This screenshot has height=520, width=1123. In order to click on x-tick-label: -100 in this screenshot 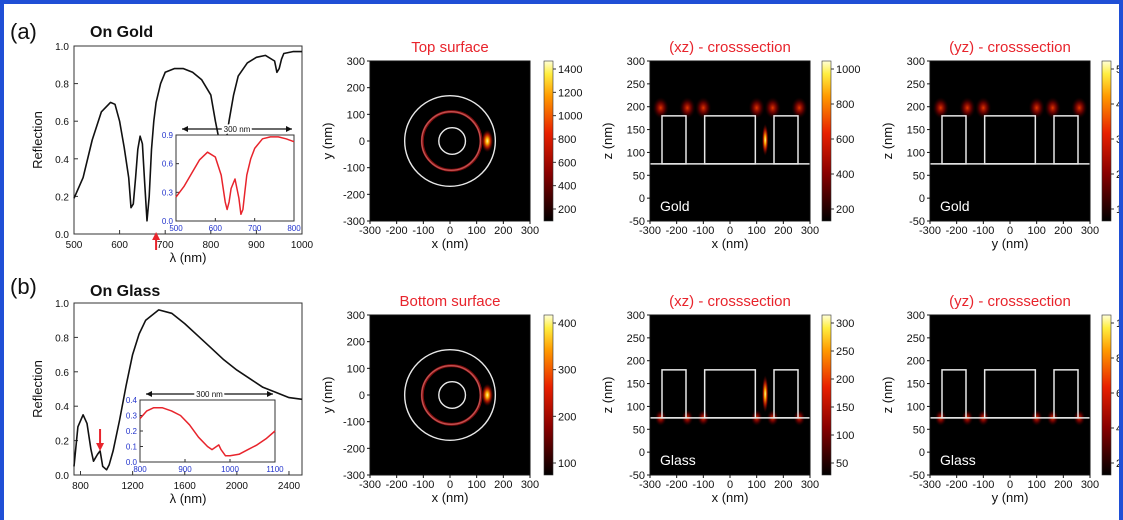, I will do `click(423, 485)`.